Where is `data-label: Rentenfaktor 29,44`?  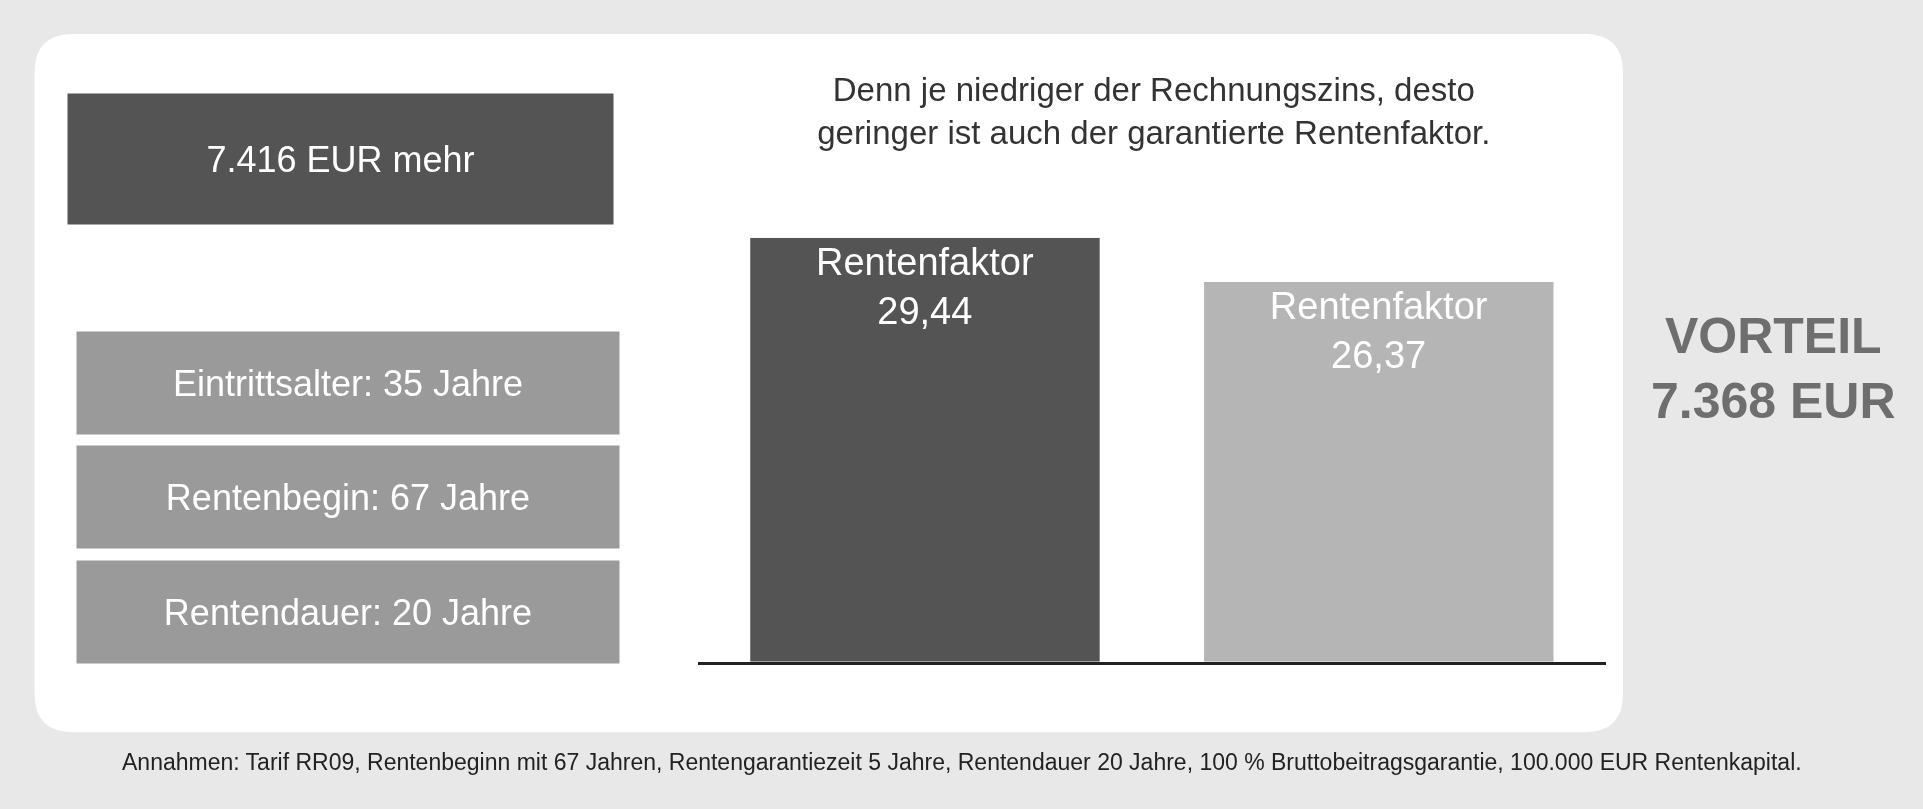
data-label: Rentenfaktor 29,44 is located at coordinates (925, 286).